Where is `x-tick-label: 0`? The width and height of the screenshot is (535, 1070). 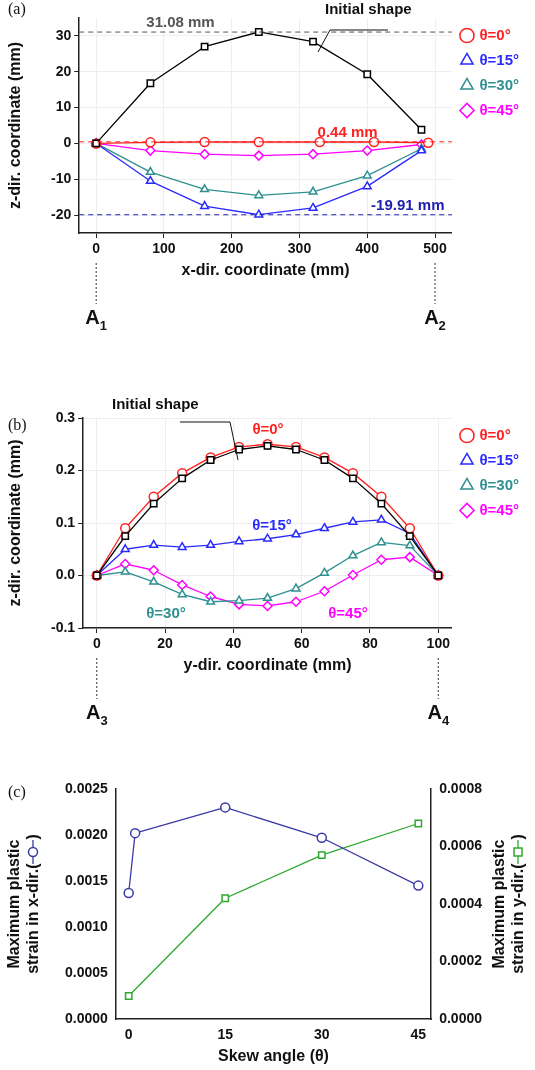 x-tick-label: 0 is located at coordinates (128, 1034).